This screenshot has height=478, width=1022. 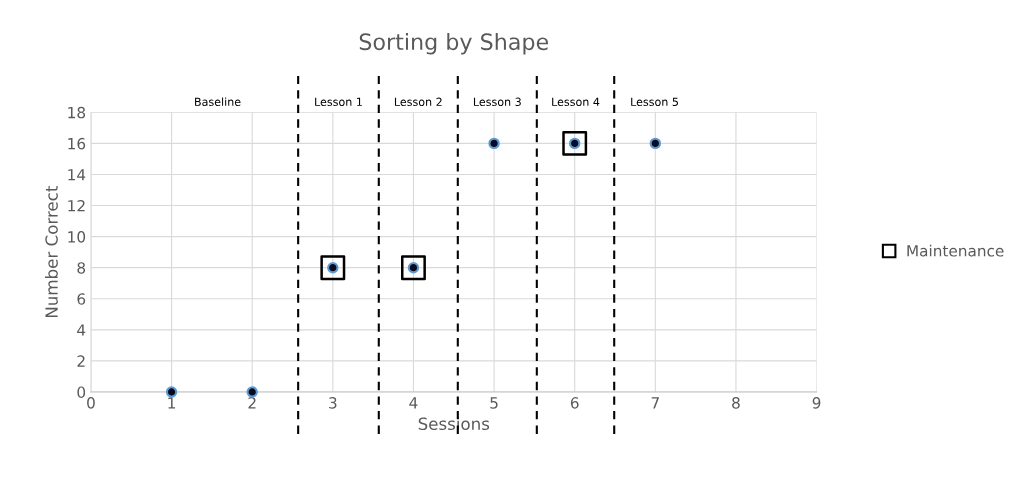 What do you see at coordinates (172, 403) in the screenshot?
I see `x-tick-label: 1` at bounding box center [172, 403].